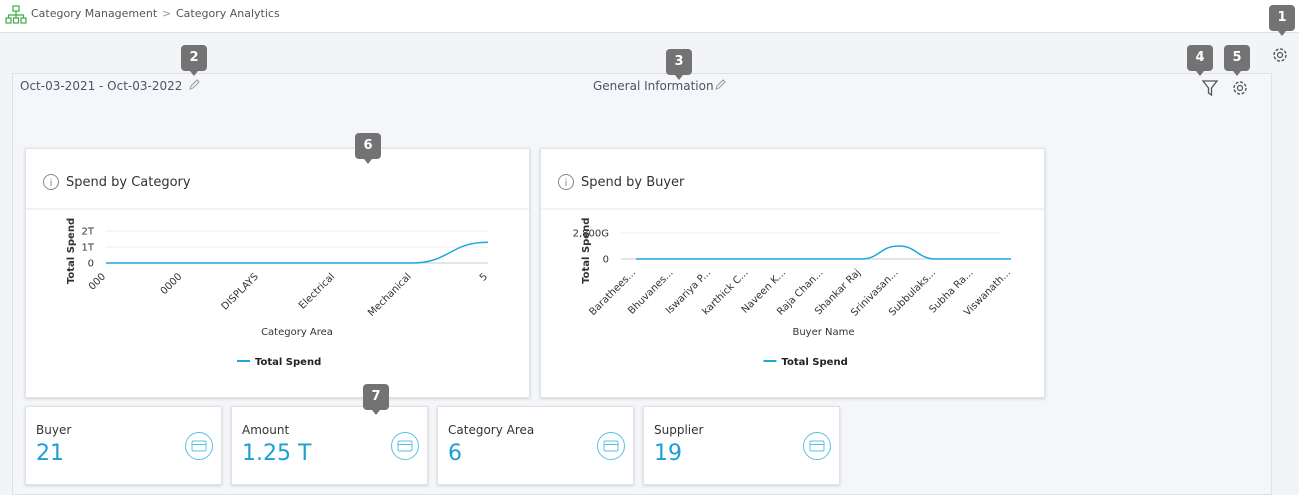 The width and height of the screenshot is (1299, 495). I want to click on kpi-label: Amount, so click(266, 430).